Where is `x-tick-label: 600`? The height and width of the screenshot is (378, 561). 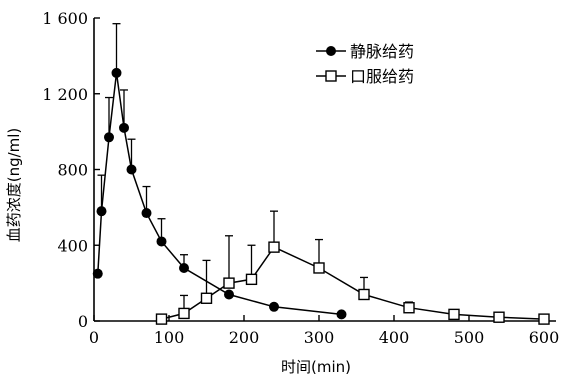
x-tick-label: 600 is located at coordinates (544, 337).